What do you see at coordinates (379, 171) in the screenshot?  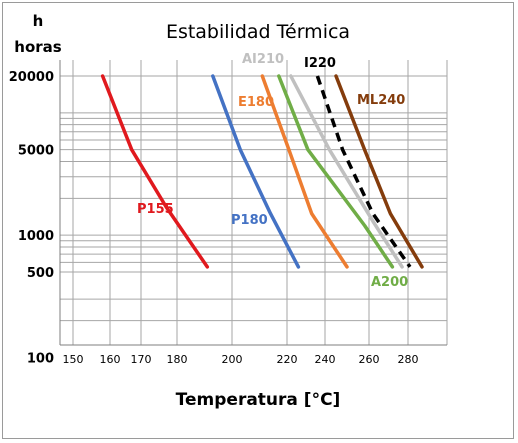 I see `series-line-ml240` at bounding box center [379, 171].